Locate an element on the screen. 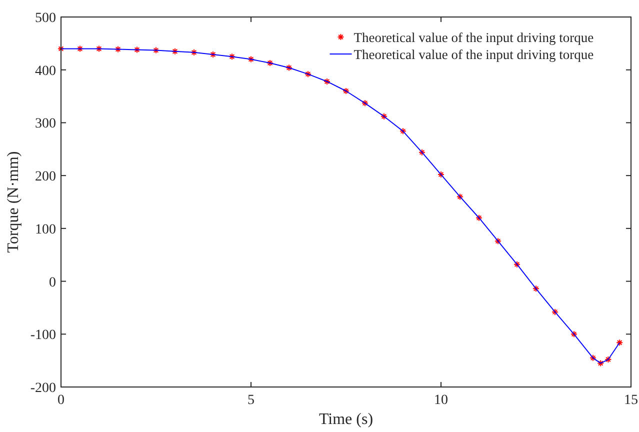 The height and width of the screenshot is (432, 639). x-axis-title: Time (s) is located at coordinates (346, 419).